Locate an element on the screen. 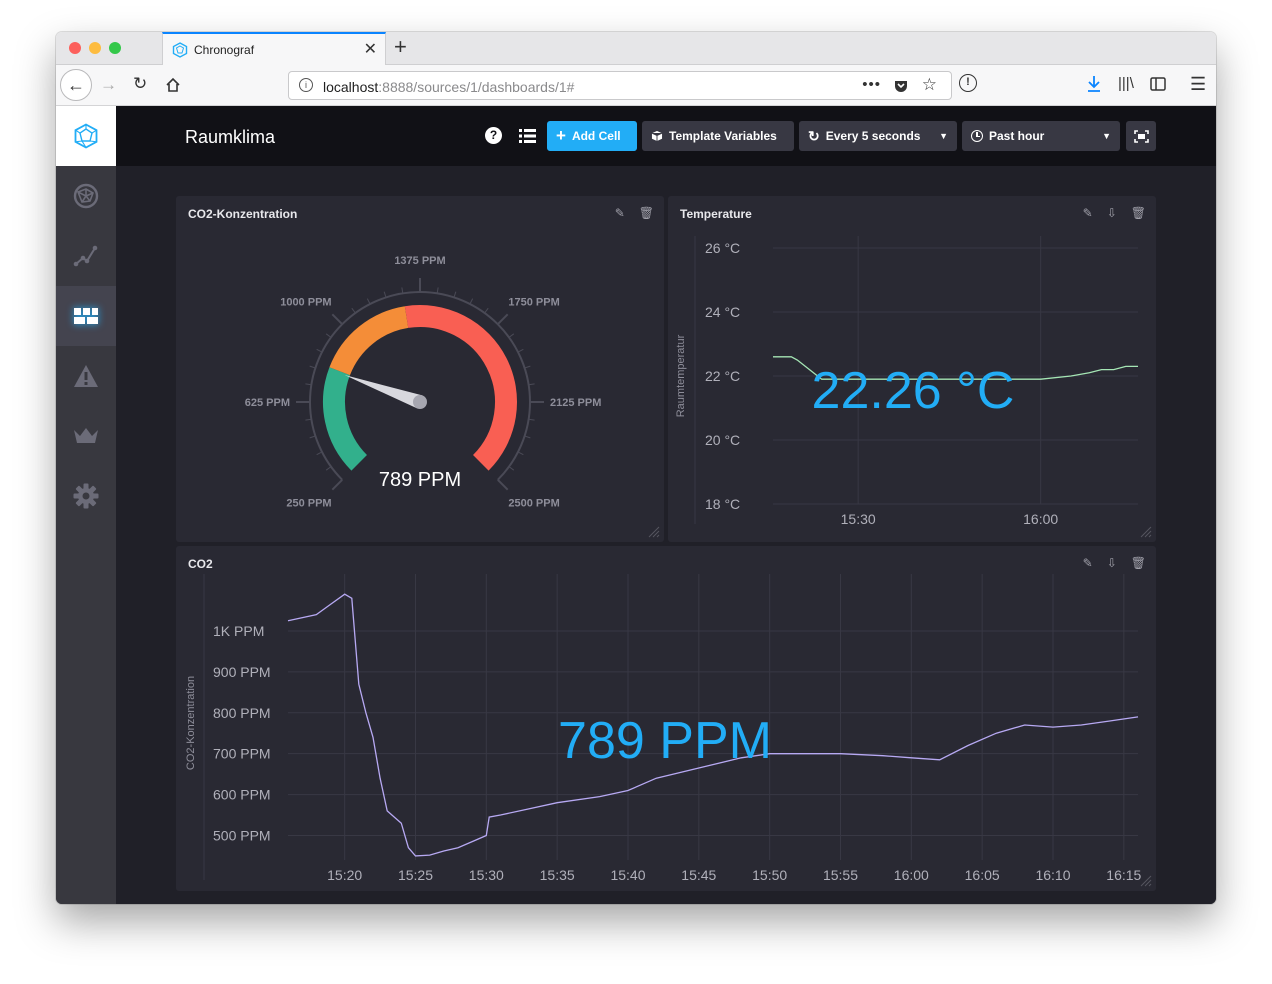 The image size is (1272, 984). forward-icon: → is located at coordinates (108, 84).